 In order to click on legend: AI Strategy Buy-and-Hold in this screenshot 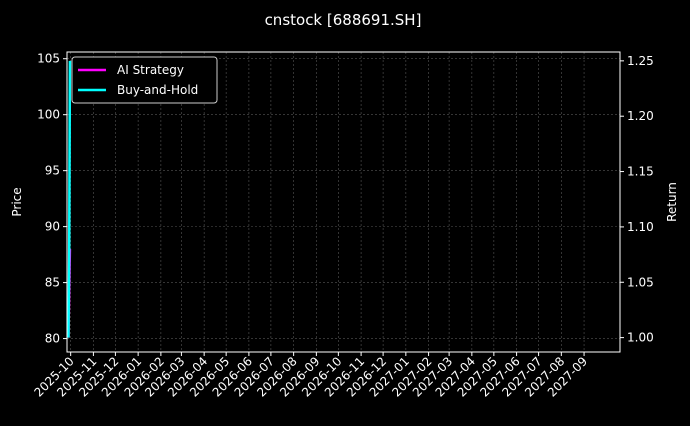, I will do `click(144, 80)`.